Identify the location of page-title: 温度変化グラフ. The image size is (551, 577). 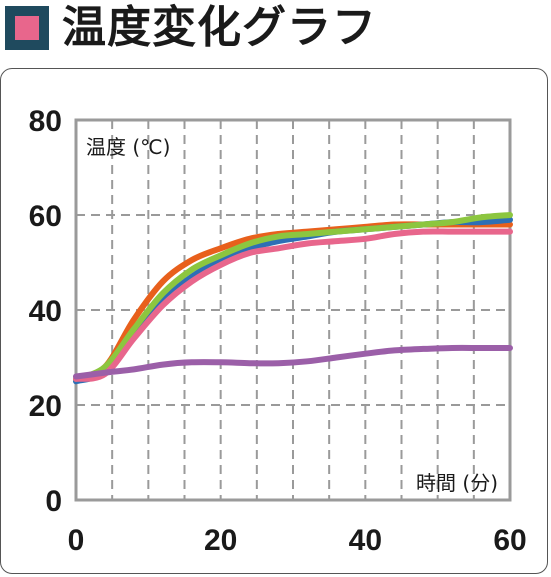
(219, 27).